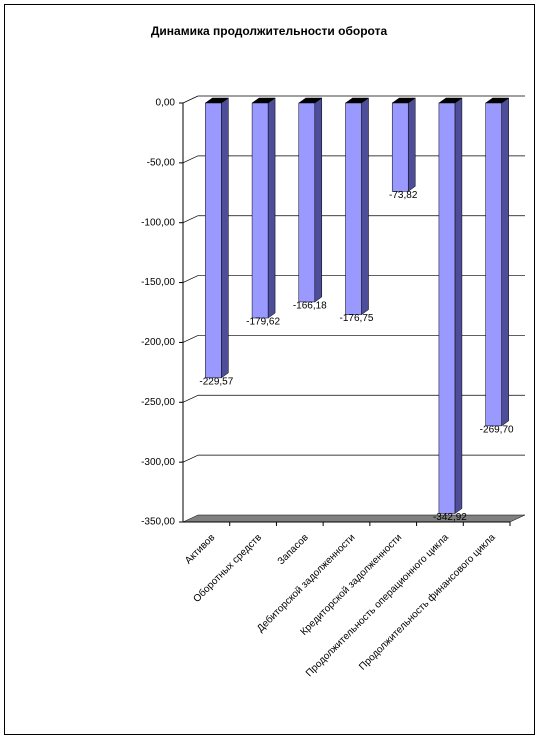  What do you see at coordinates (158, 282) in the screenshot?
I see `y-tick-label: -150,00` at bounding box center [158, 282].